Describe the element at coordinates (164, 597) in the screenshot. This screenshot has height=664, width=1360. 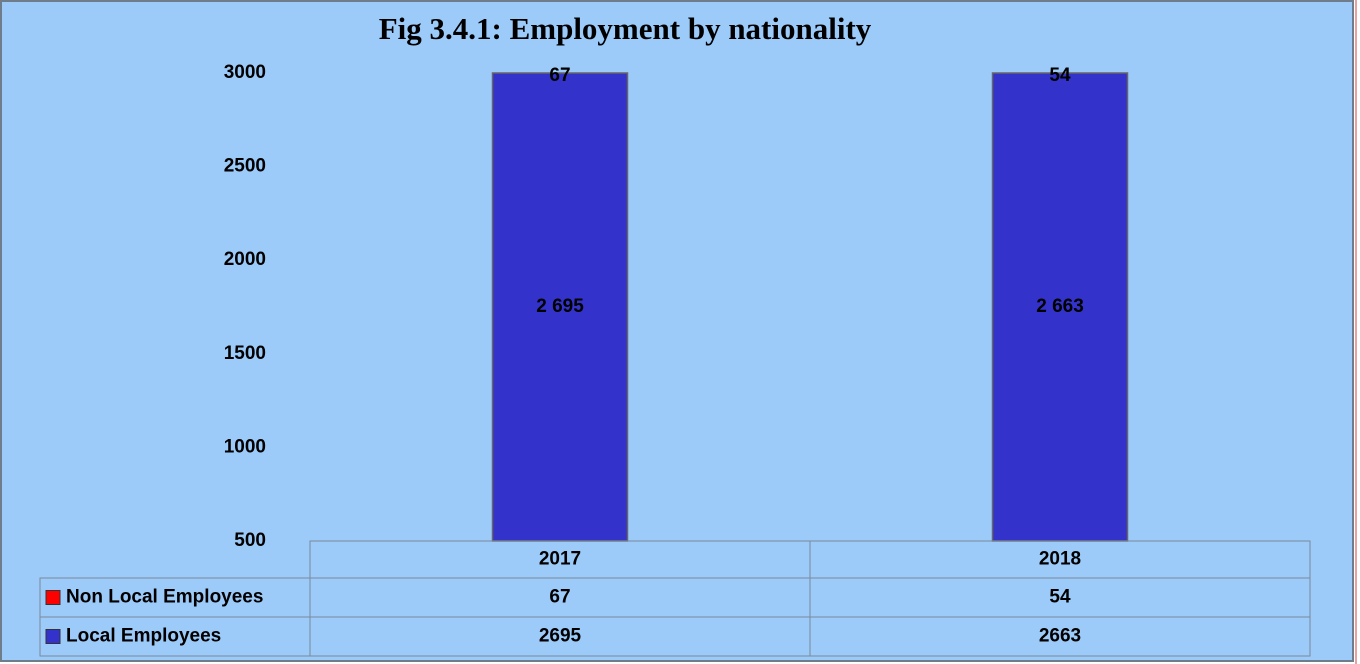
I see `legend-label: Non Local Employees` at that location.